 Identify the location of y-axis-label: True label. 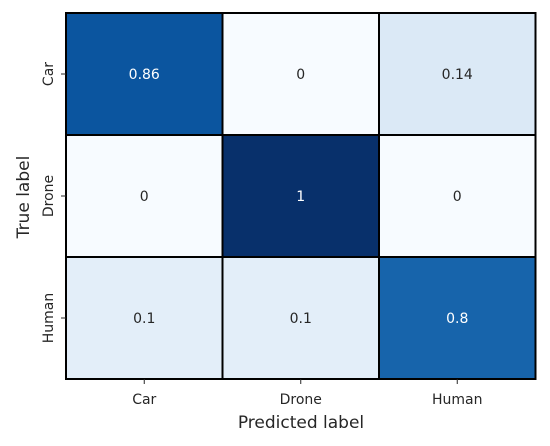
(24, 198).